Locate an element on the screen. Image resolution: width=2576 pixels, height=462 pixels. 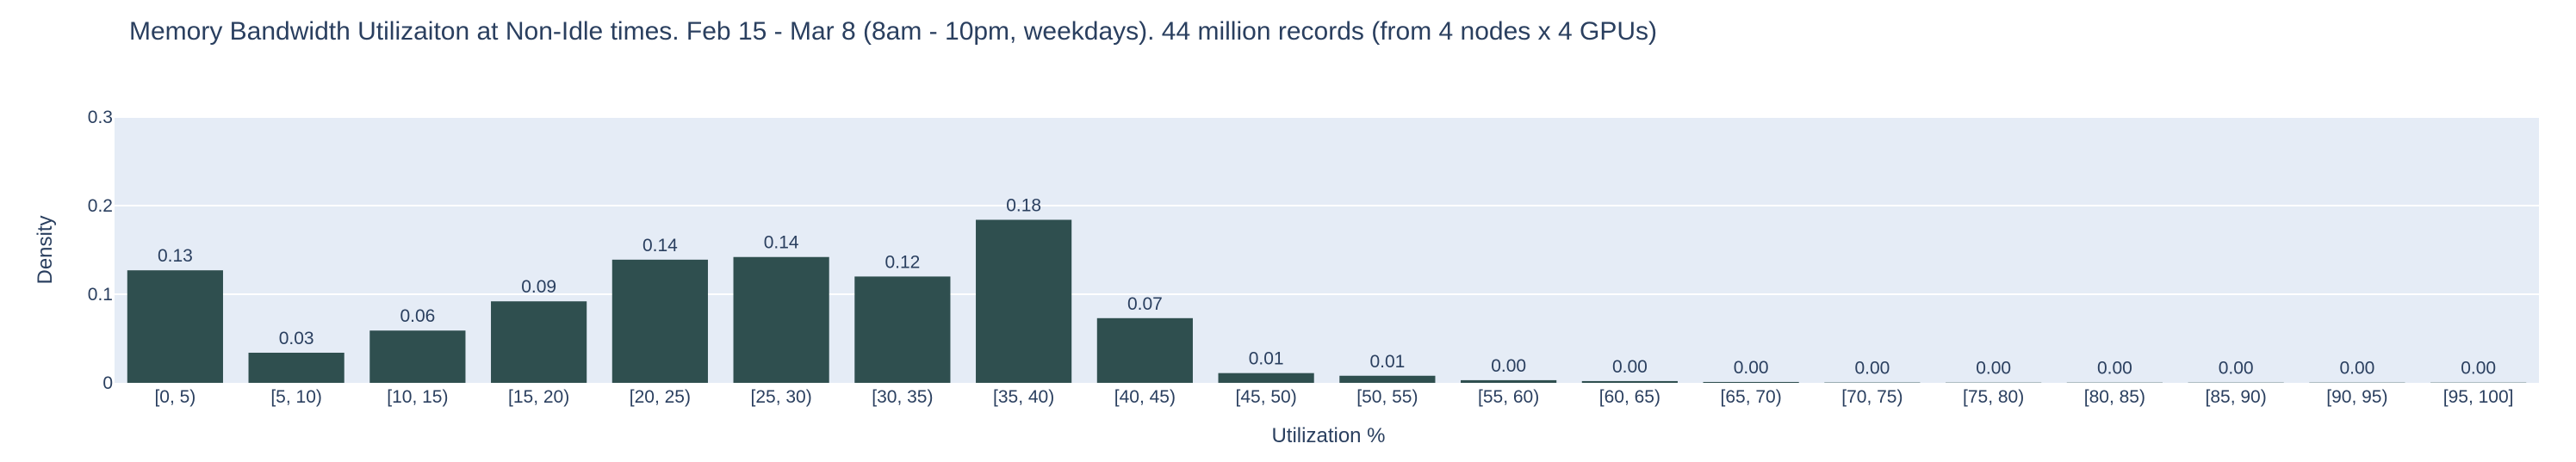
x-tick-label: [5, 10) is located at coordinates (296, 397).